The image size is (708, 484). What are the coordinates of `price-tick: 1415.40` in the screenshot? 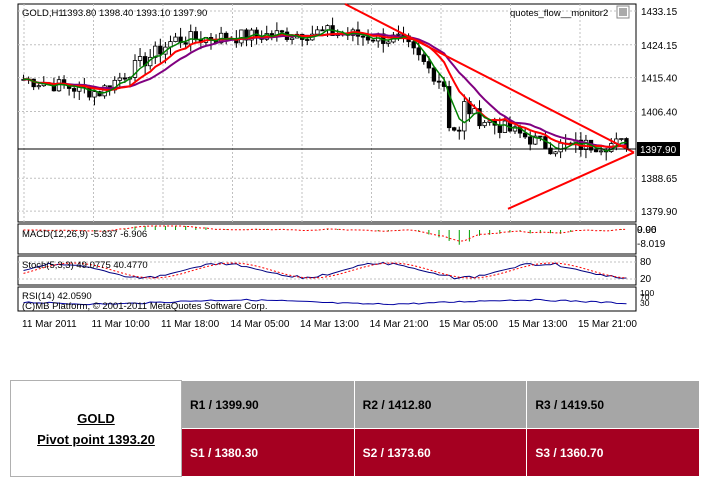 It's located at (659, 79).